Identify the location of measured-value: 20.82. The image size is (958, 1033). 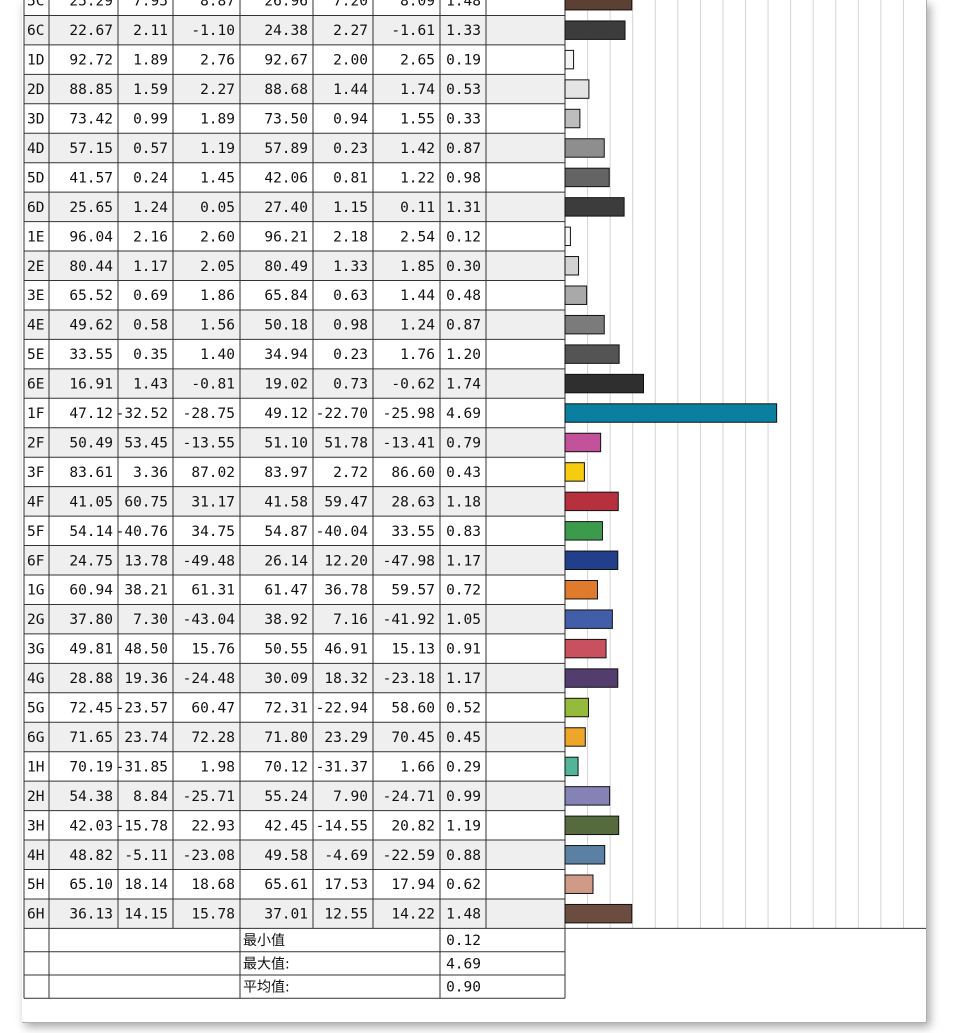
(413, 826).